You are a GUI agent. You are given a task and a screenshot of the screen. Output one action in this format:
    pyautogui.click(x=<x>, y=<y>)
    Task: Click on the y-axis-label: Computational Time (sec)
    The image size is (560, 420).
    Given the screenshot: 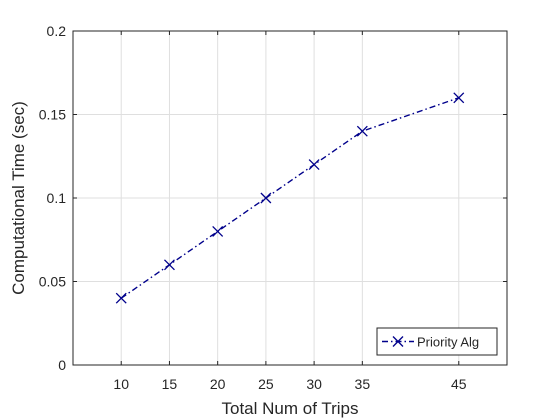 What is the action you would take?
    pyautogui.click(x=18, y=198)
    